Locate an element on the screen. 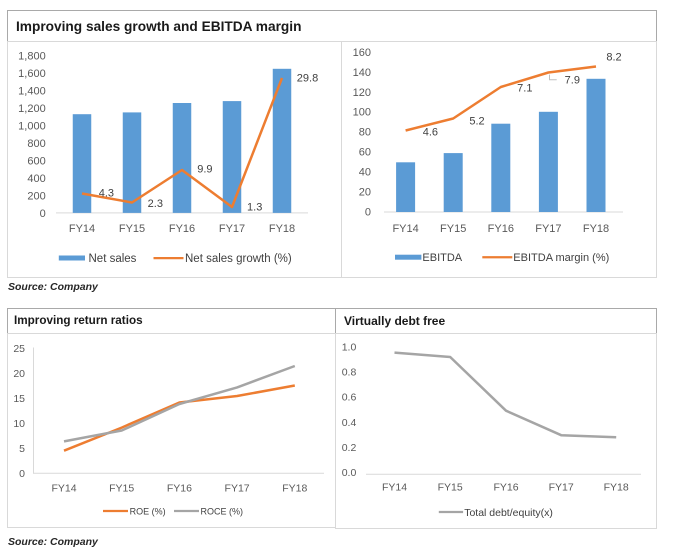 Image resolution: width=679 pixels, height=560 pixels. svg-text: 140 is located at coordinates (362, 73).